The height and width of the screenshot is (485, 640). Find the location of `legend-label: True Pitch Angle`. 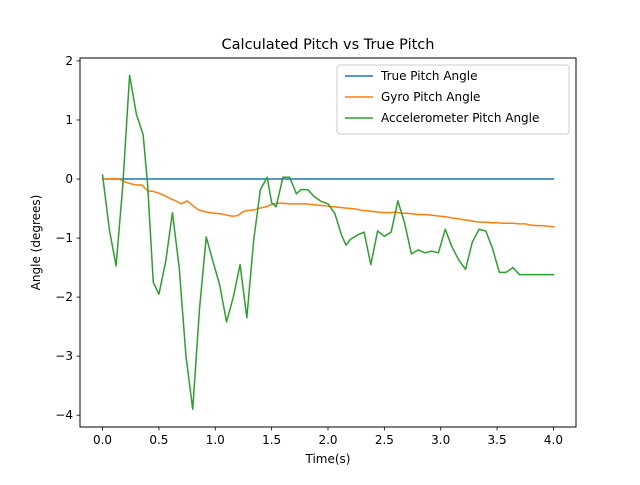

legend-label: True Pitch Angle is located at coordinates (428, 76).